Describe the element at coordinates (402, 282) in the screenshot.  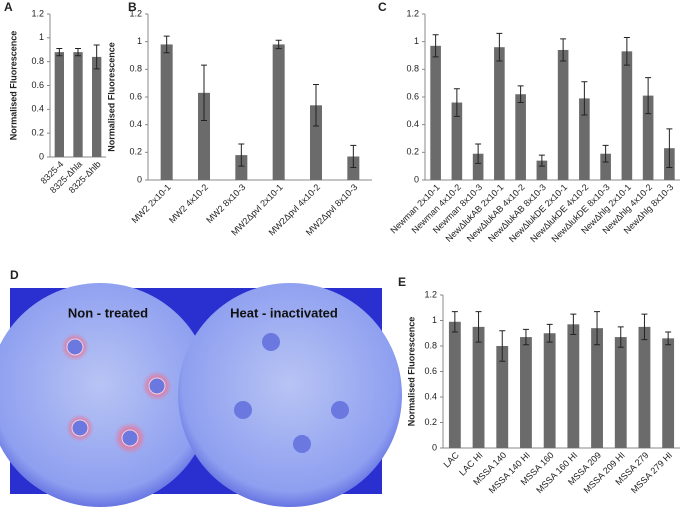
I see `panel-label: E` at that location.